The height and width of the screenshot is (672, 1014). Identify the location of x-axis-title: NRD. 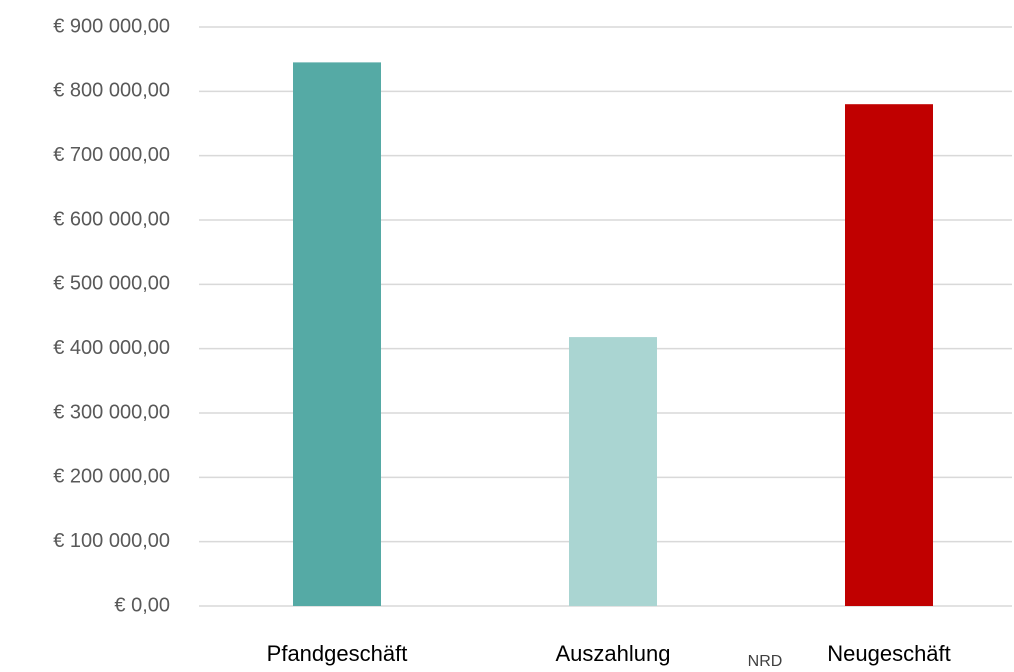
(765, 661).